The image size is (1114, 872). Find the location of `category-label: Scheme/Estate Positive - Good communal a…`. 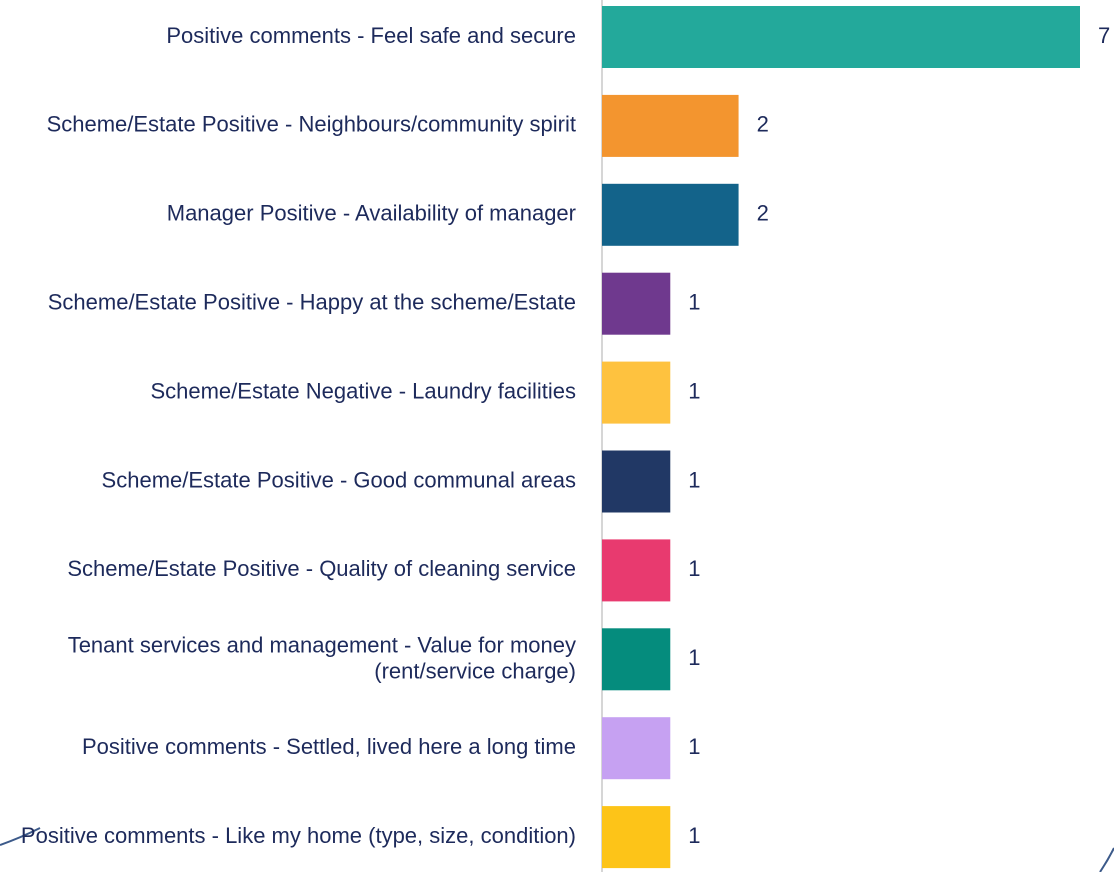

category-label: Scheme/Estate Positive - Good communal a… is located at coordinates (339, 479).